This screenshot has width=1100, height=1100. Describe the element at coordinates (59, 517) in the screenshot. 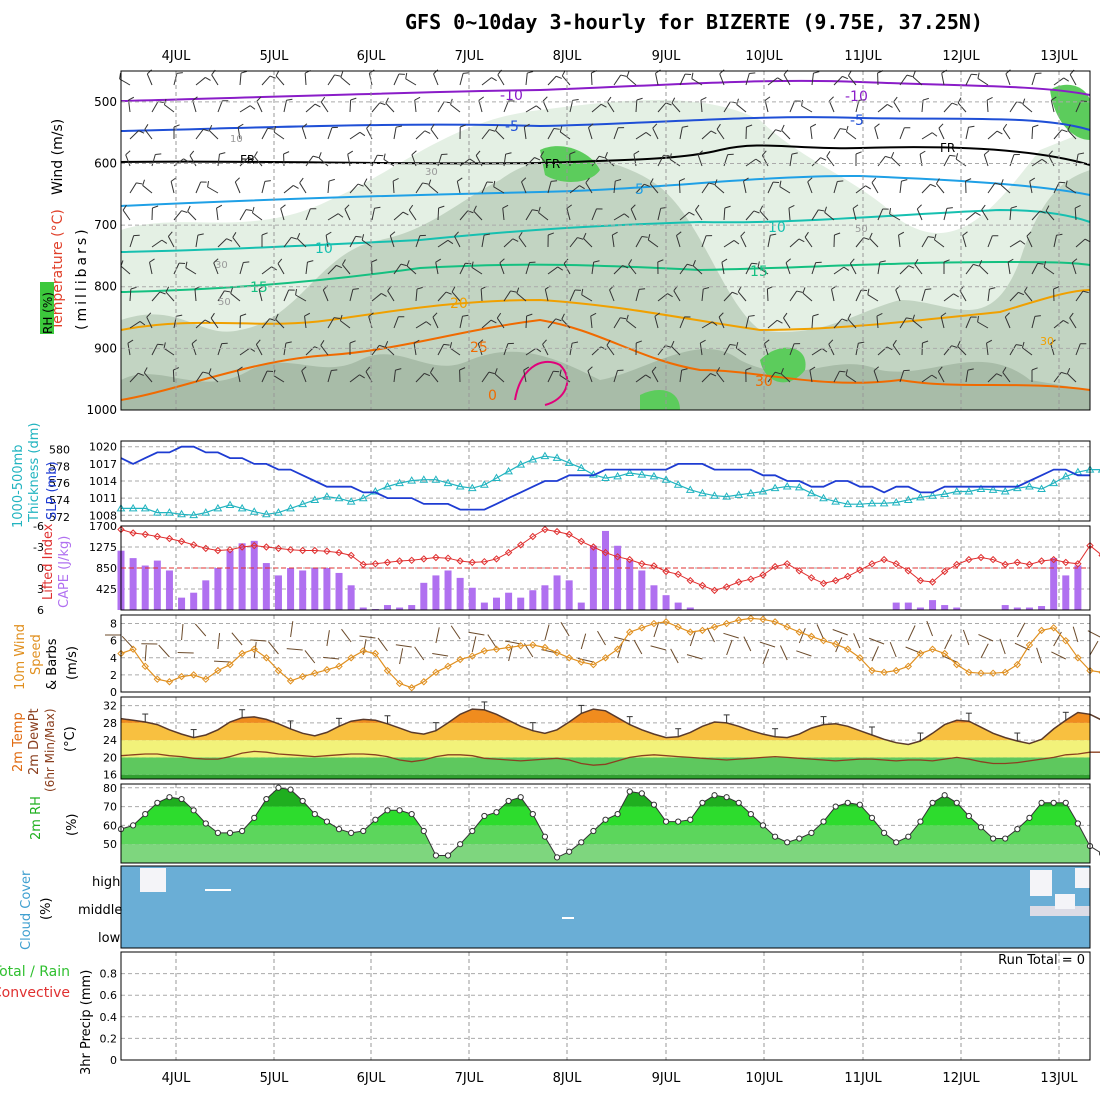

I see `thickness-tick-label: 572` at that location.